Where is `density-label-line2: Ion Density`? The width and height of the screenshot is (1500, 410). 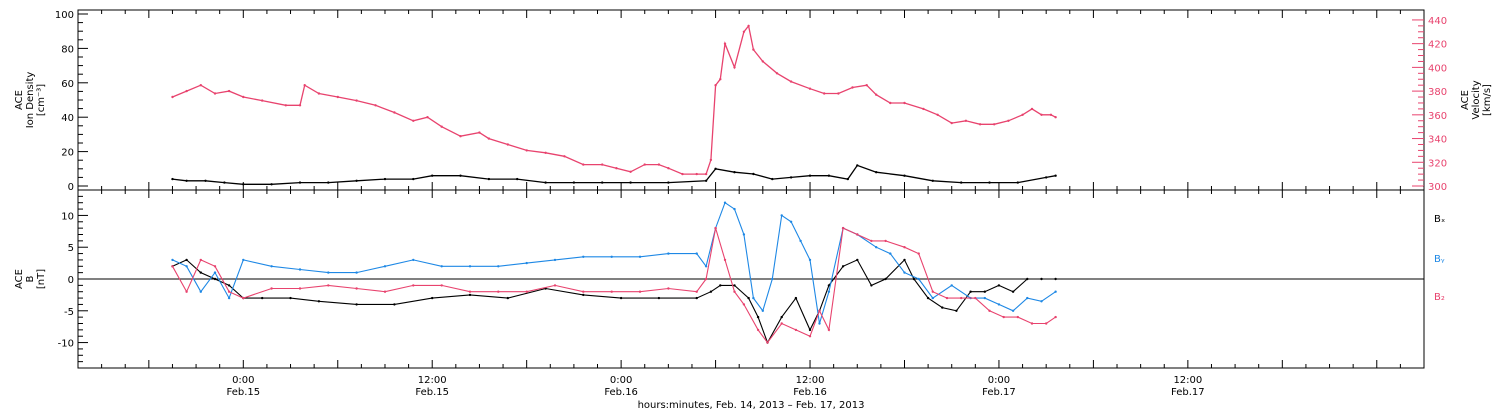 density-label-line2: Ion Density is located at coordinates (30, 100).